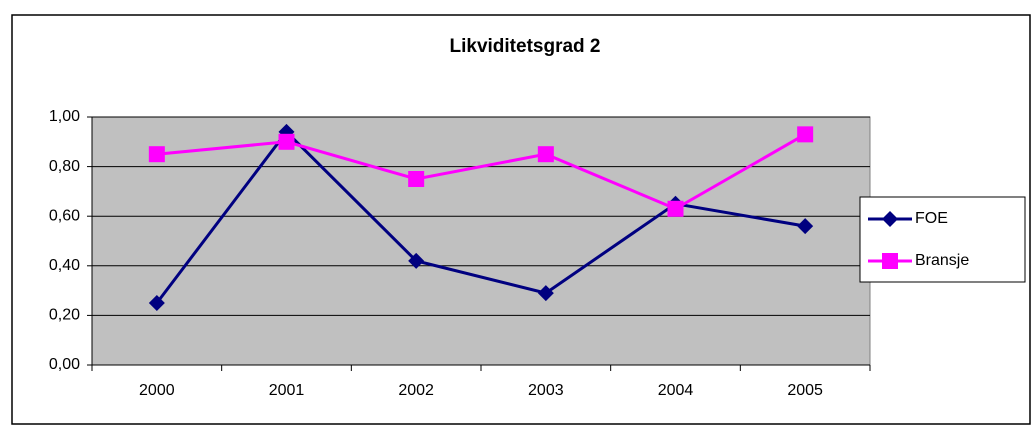 The width and height of the screenshot is (1035, 434). I want to click on y-tick-label: 0,00, so click(64, 364).